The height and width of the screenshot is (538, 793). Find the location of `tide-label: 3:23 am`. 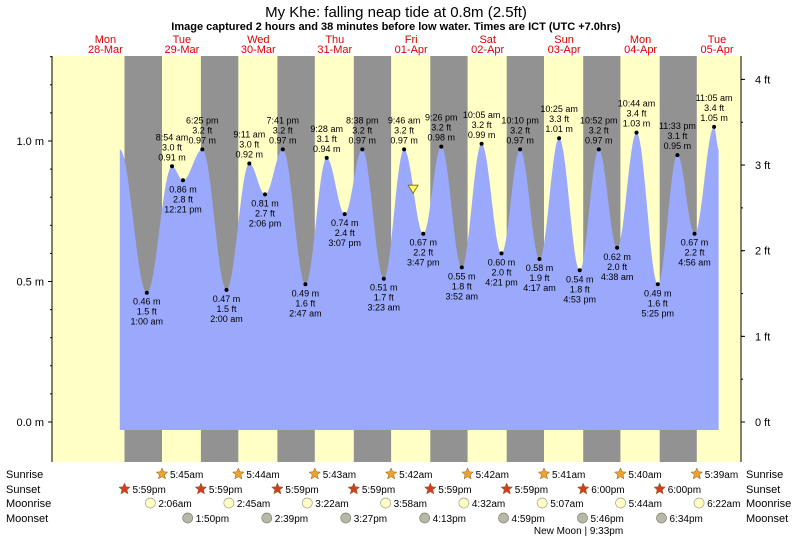

tide-label: 3:23 am is located at coordinates (384, 308).